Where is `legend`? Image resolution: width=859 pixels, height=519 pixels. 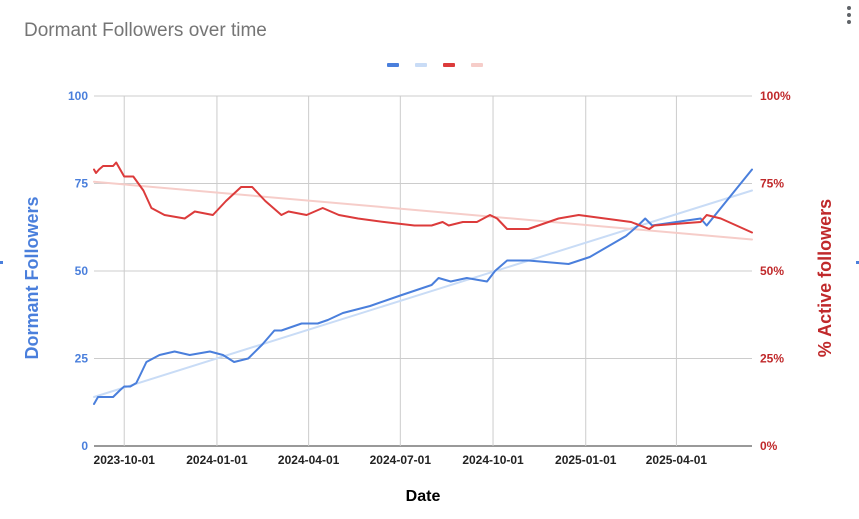 legend is located at coordinates (435, 65).